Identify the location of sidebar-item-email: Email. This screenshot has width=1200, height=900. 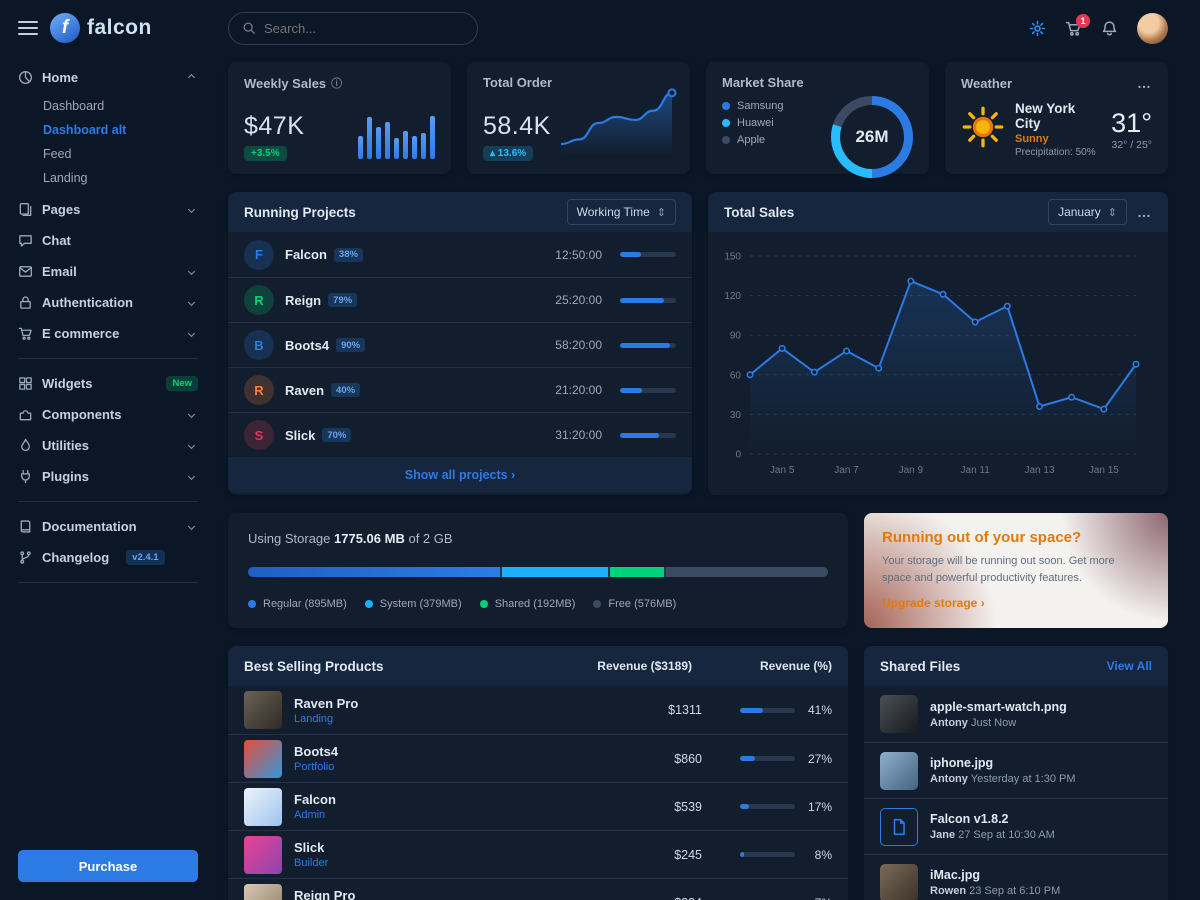
(108, 271).